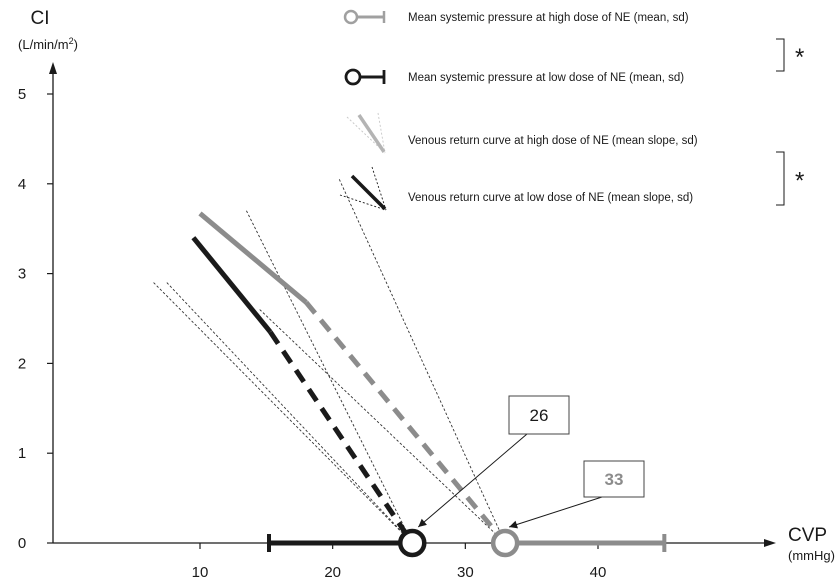  Describe the element at coordinates (22, 363) in the screenshot. I see `y-tick-label: 2` at that location.